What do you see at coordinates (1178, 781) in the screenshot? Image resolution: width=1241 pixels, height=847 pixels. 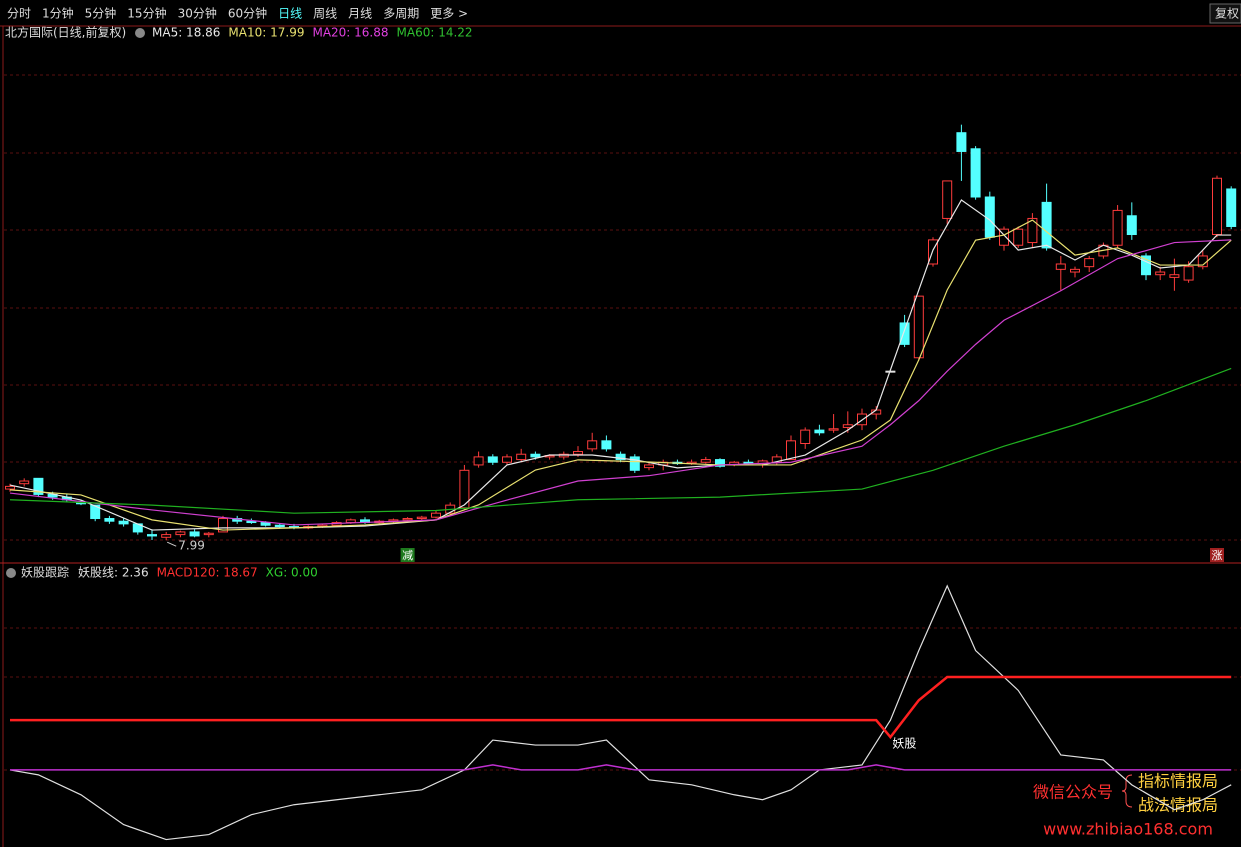 I see `watermark-name: 指标情报局` at bounding box center [1178, 781].